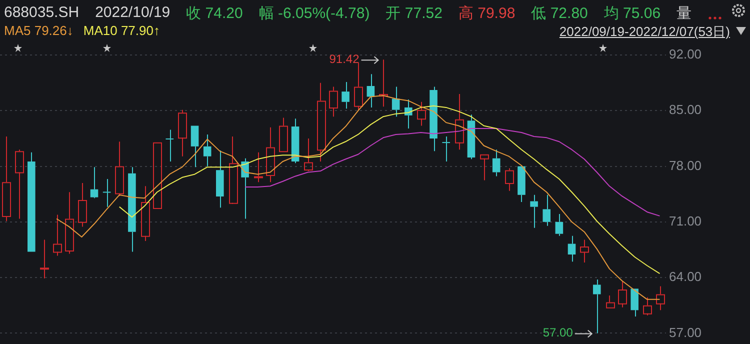 Image resolution: width=750 pixels, height=344 pixels. I want to click on y-tick-label: 57.00, so click(685, 332).